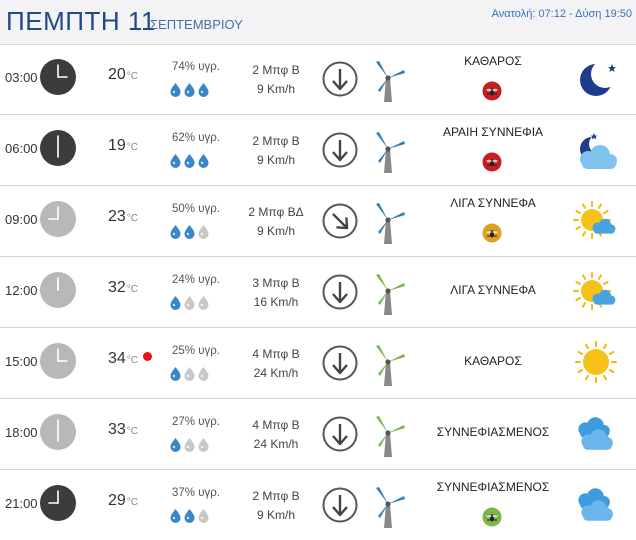 Image resolution: width=636 pixels, height=540 pixels. Describe the element at coordinates (276, 222) in the screenshot. I see `wind-info: 2 Μπφ ΒΔ 9 Km/h` at that location.